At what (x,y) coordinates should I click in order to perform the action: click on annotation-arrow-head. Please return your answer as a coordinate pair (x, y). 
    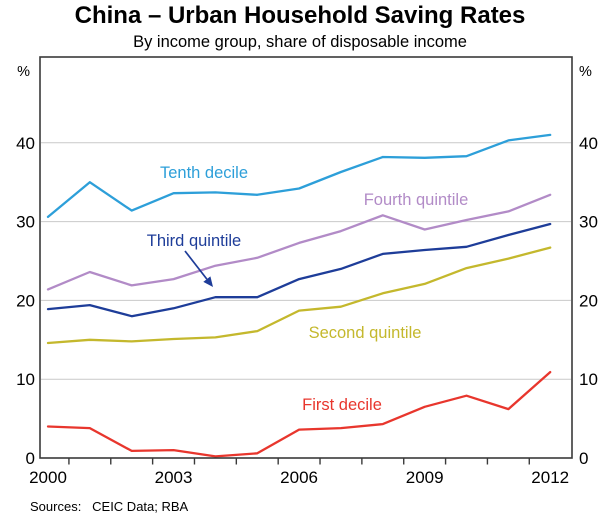
    Looking at the image, I should click on (208, 281).